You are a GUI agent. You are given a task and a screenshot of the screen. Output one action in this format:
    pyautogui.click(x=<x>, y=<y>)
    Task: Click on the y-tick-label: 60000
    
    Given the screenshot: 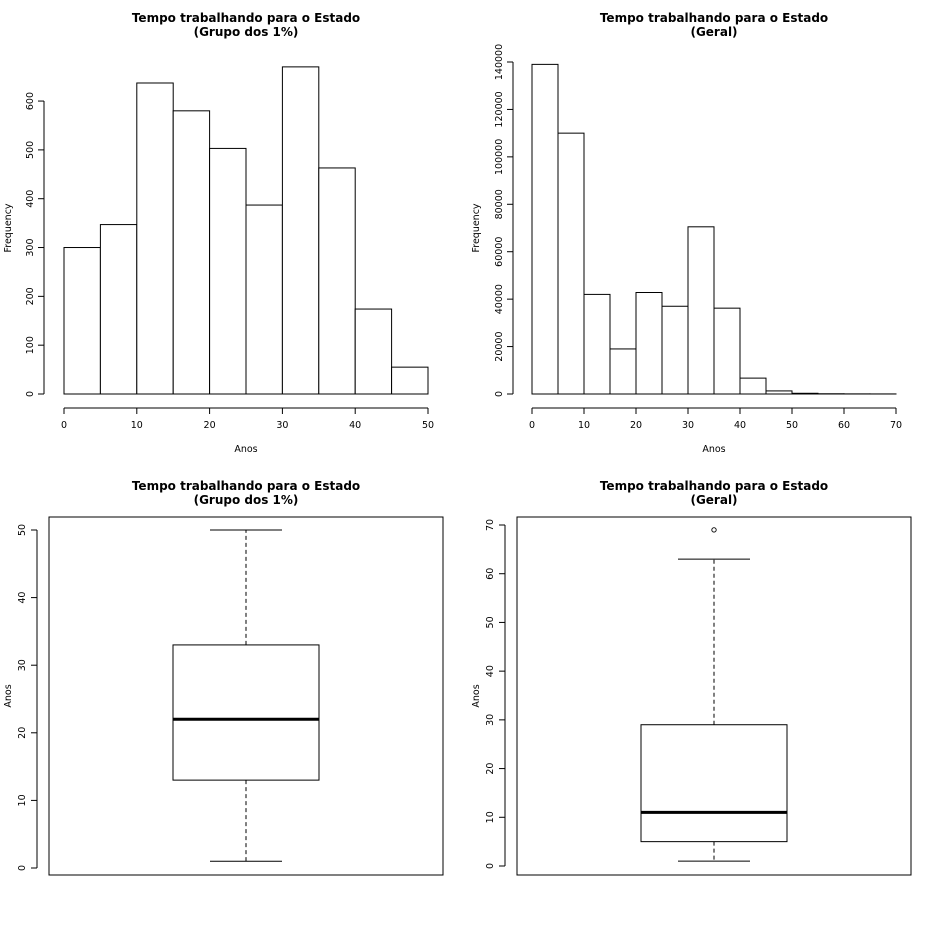 What is the action you would take?
    pyautogui.click(x=499, y=252)
    